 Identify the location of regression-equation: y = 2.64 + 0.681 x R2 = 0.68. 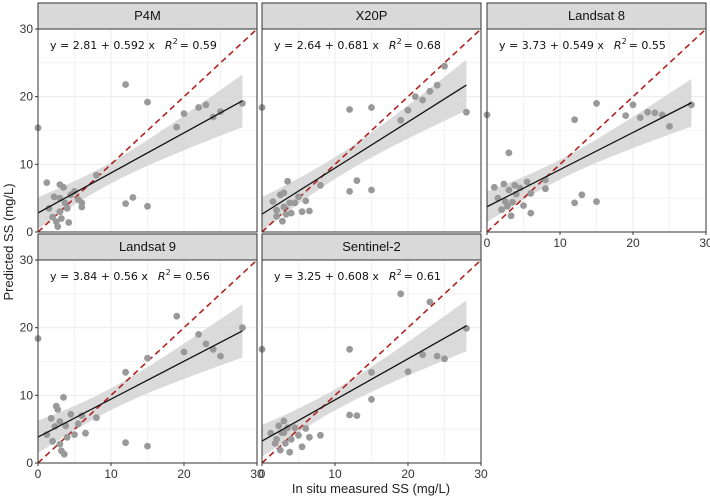
(357, 44).